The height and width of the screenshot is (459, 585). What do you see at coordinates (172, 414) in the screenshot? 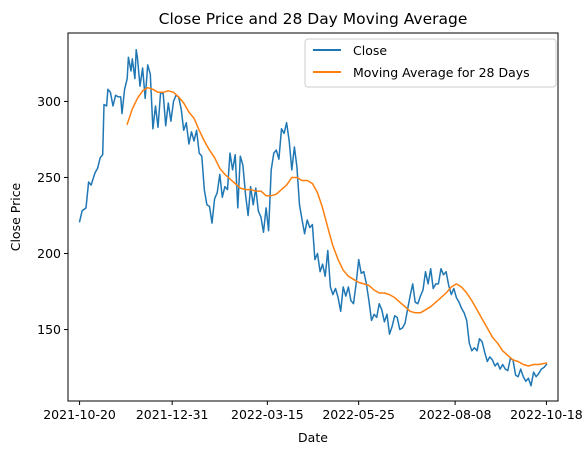
I see `x-tick-label: 2021-12-31` at bounding box center [172, 414].